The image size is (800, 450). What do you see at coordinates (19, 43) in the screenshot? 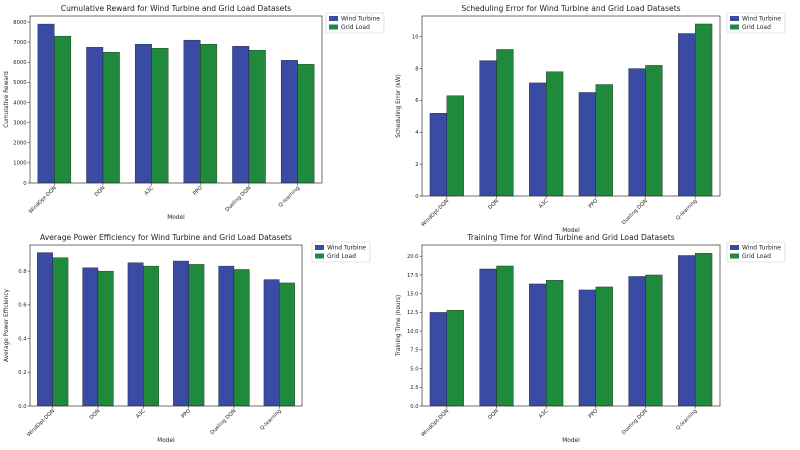
I see `y-tick-label: 7000` at bounding box center [19, 43].